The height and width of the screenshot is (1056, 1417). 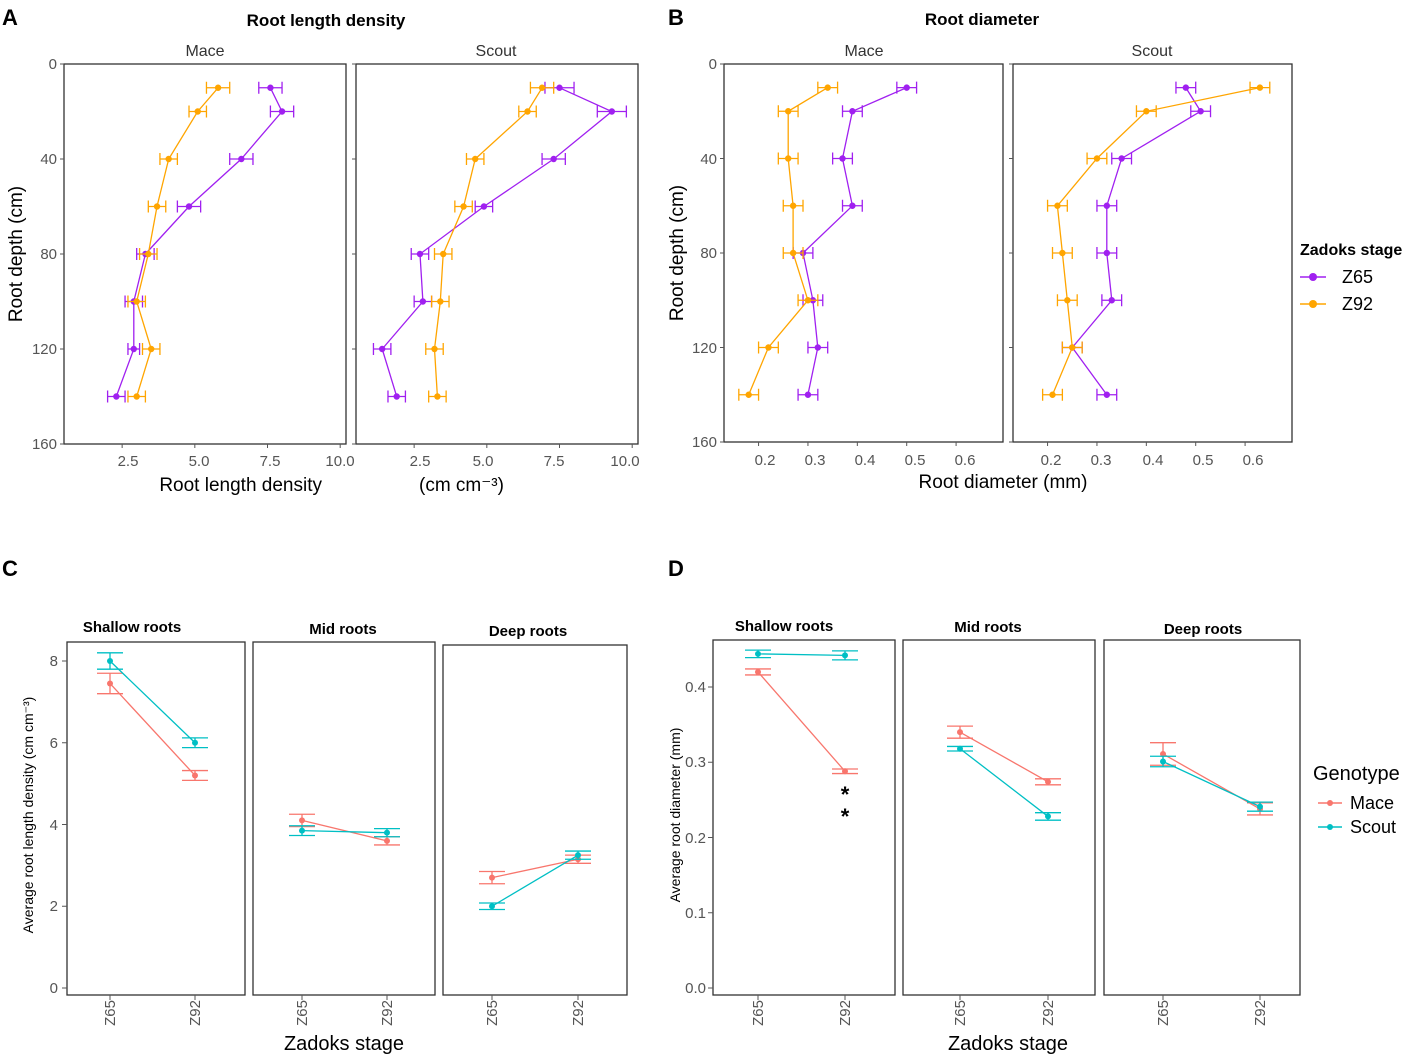 I want to click on y-tick-label: 6, so click(x=54, y=743).